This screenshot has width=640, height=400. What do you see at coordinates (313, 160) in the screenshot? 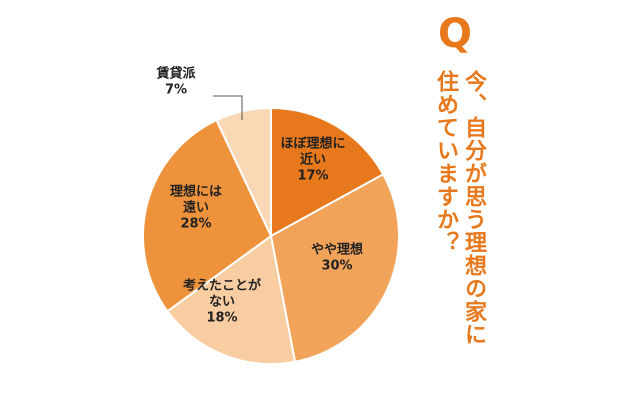
I see `slice-category-label: 近い` at bounding box center [313, 160].